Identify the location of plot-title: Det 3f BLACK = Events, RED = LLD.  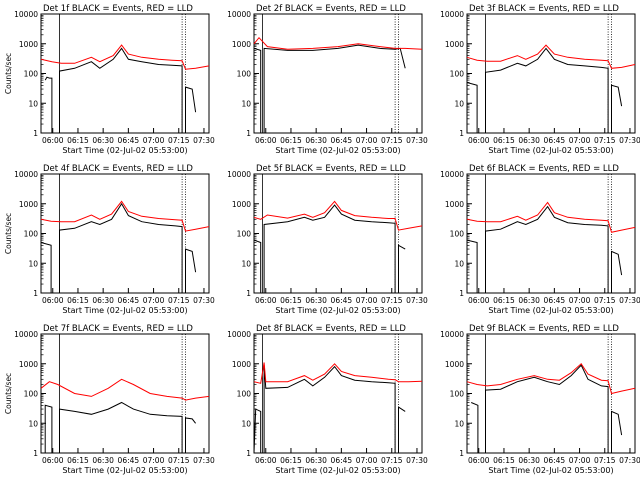
(544, 9).